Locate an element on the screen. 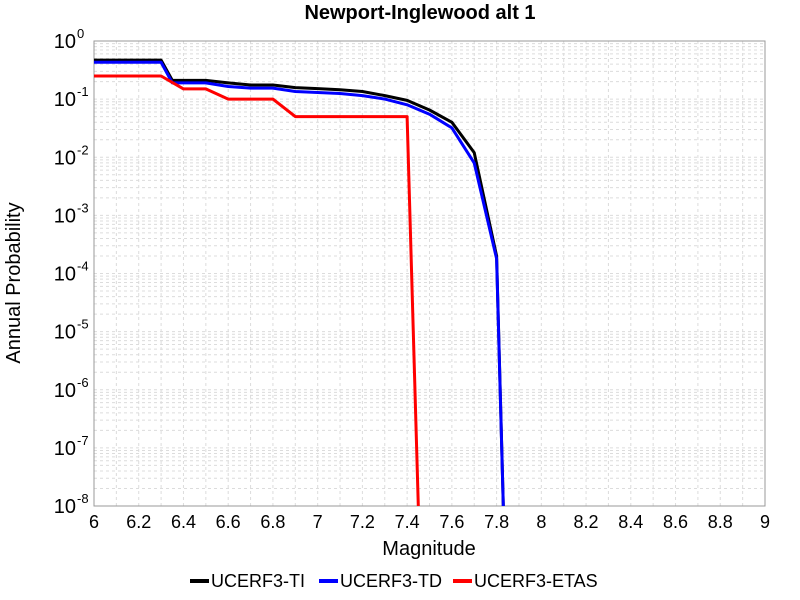 Image resolution: width=800 pixels, height=600 pixels. y-tick-exponent: -6 is located at coordinates (83, 382).